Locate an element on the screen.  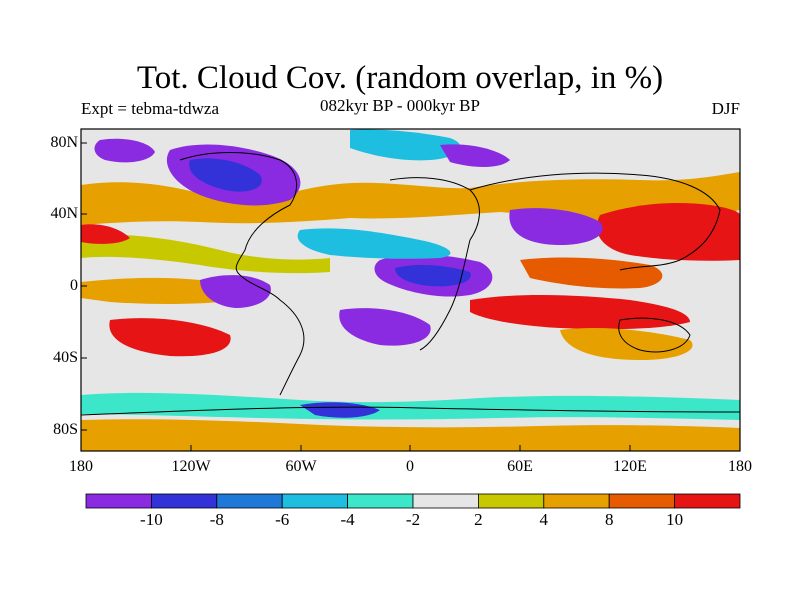
lat-label-80n: 80N is located at coordinates (64, 142).